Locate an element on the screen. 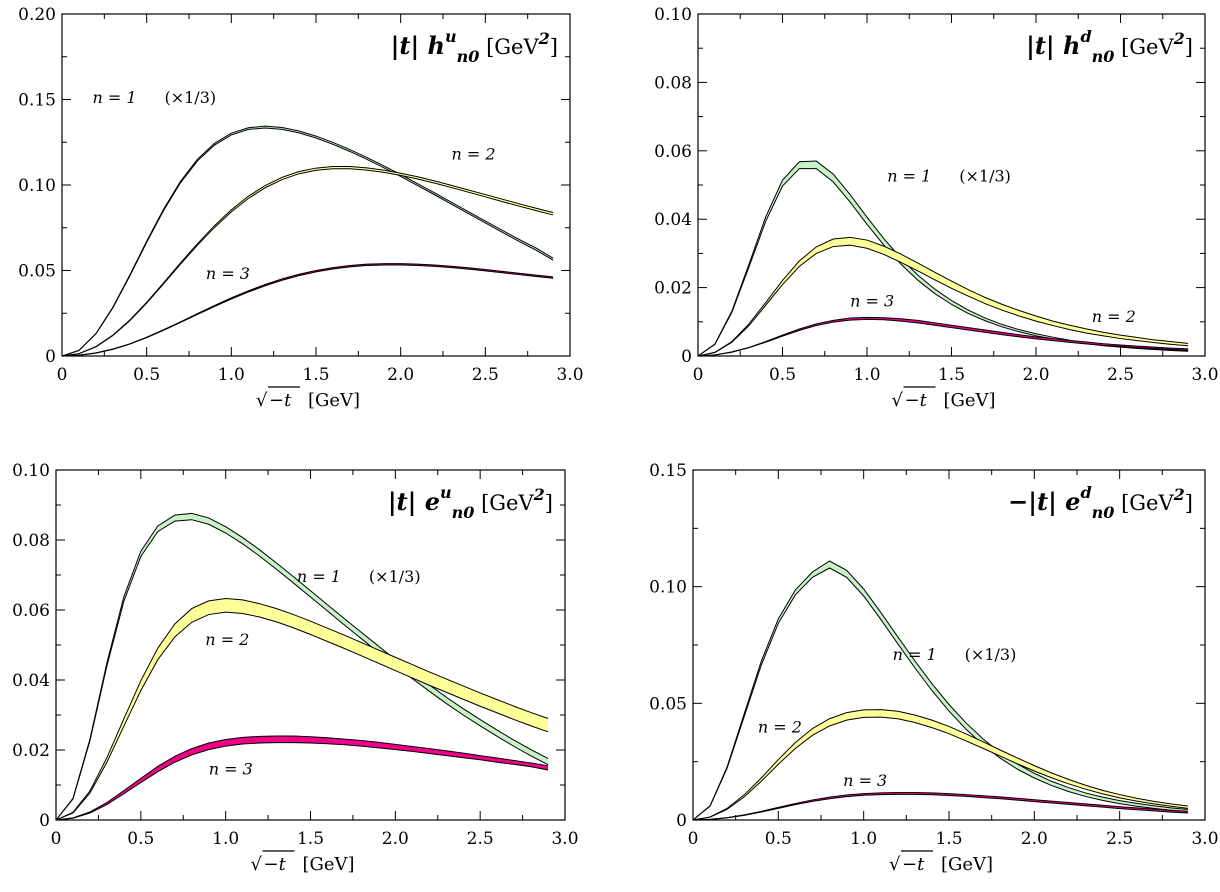 The image size is (1220, 892). panel-title: |t| hun0 [GeV2] is located at coordinates (474, 46).